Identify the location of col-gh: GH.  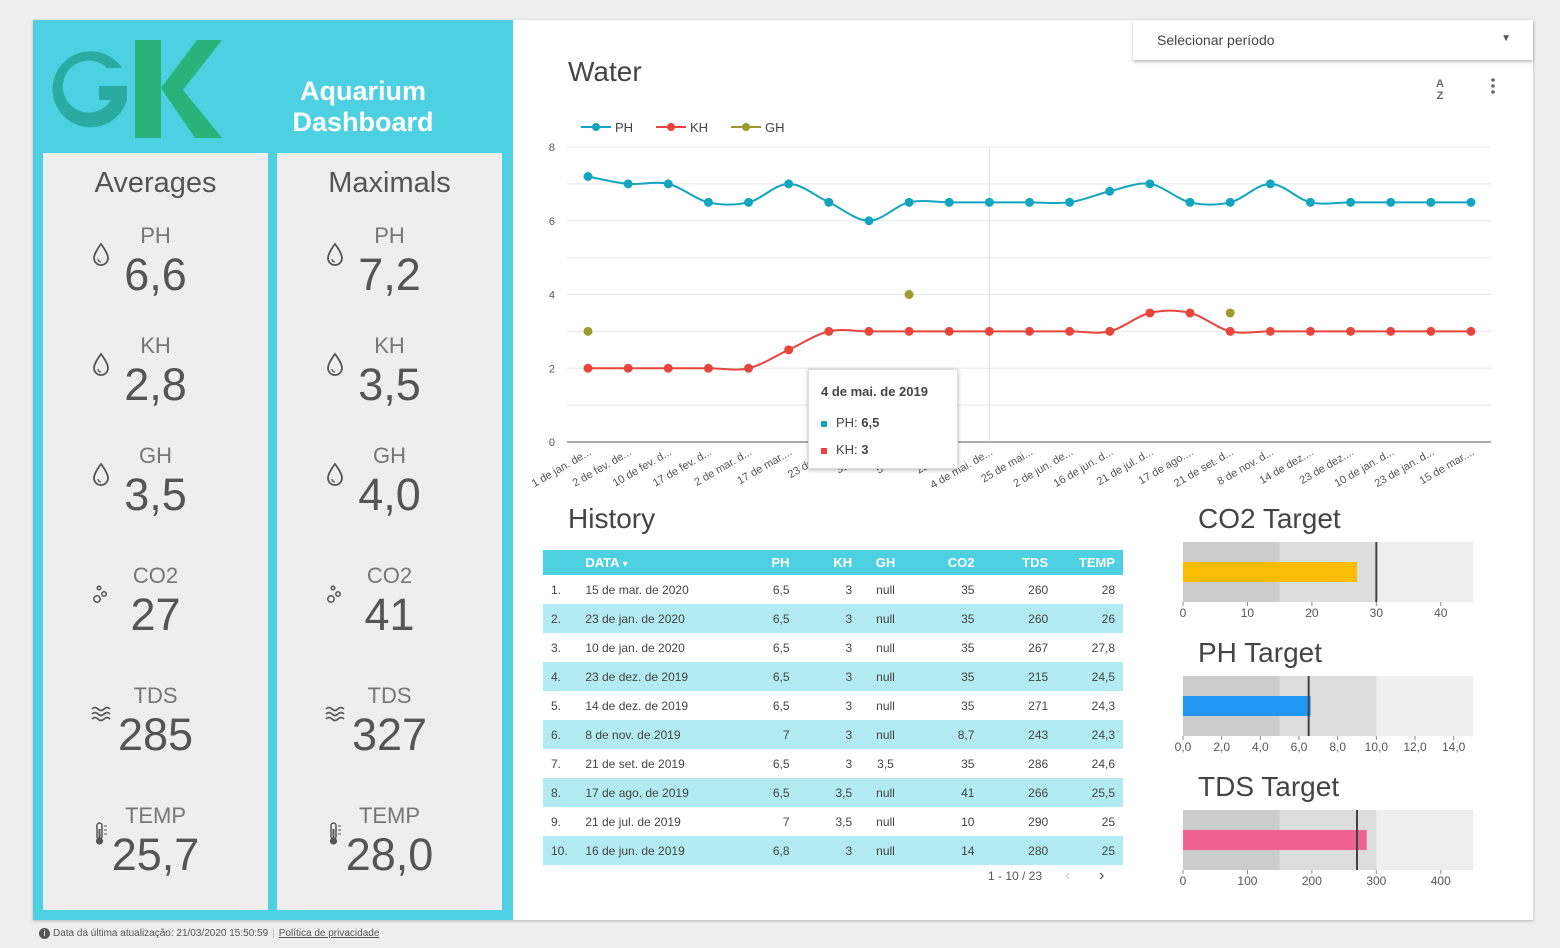
(885, 562).